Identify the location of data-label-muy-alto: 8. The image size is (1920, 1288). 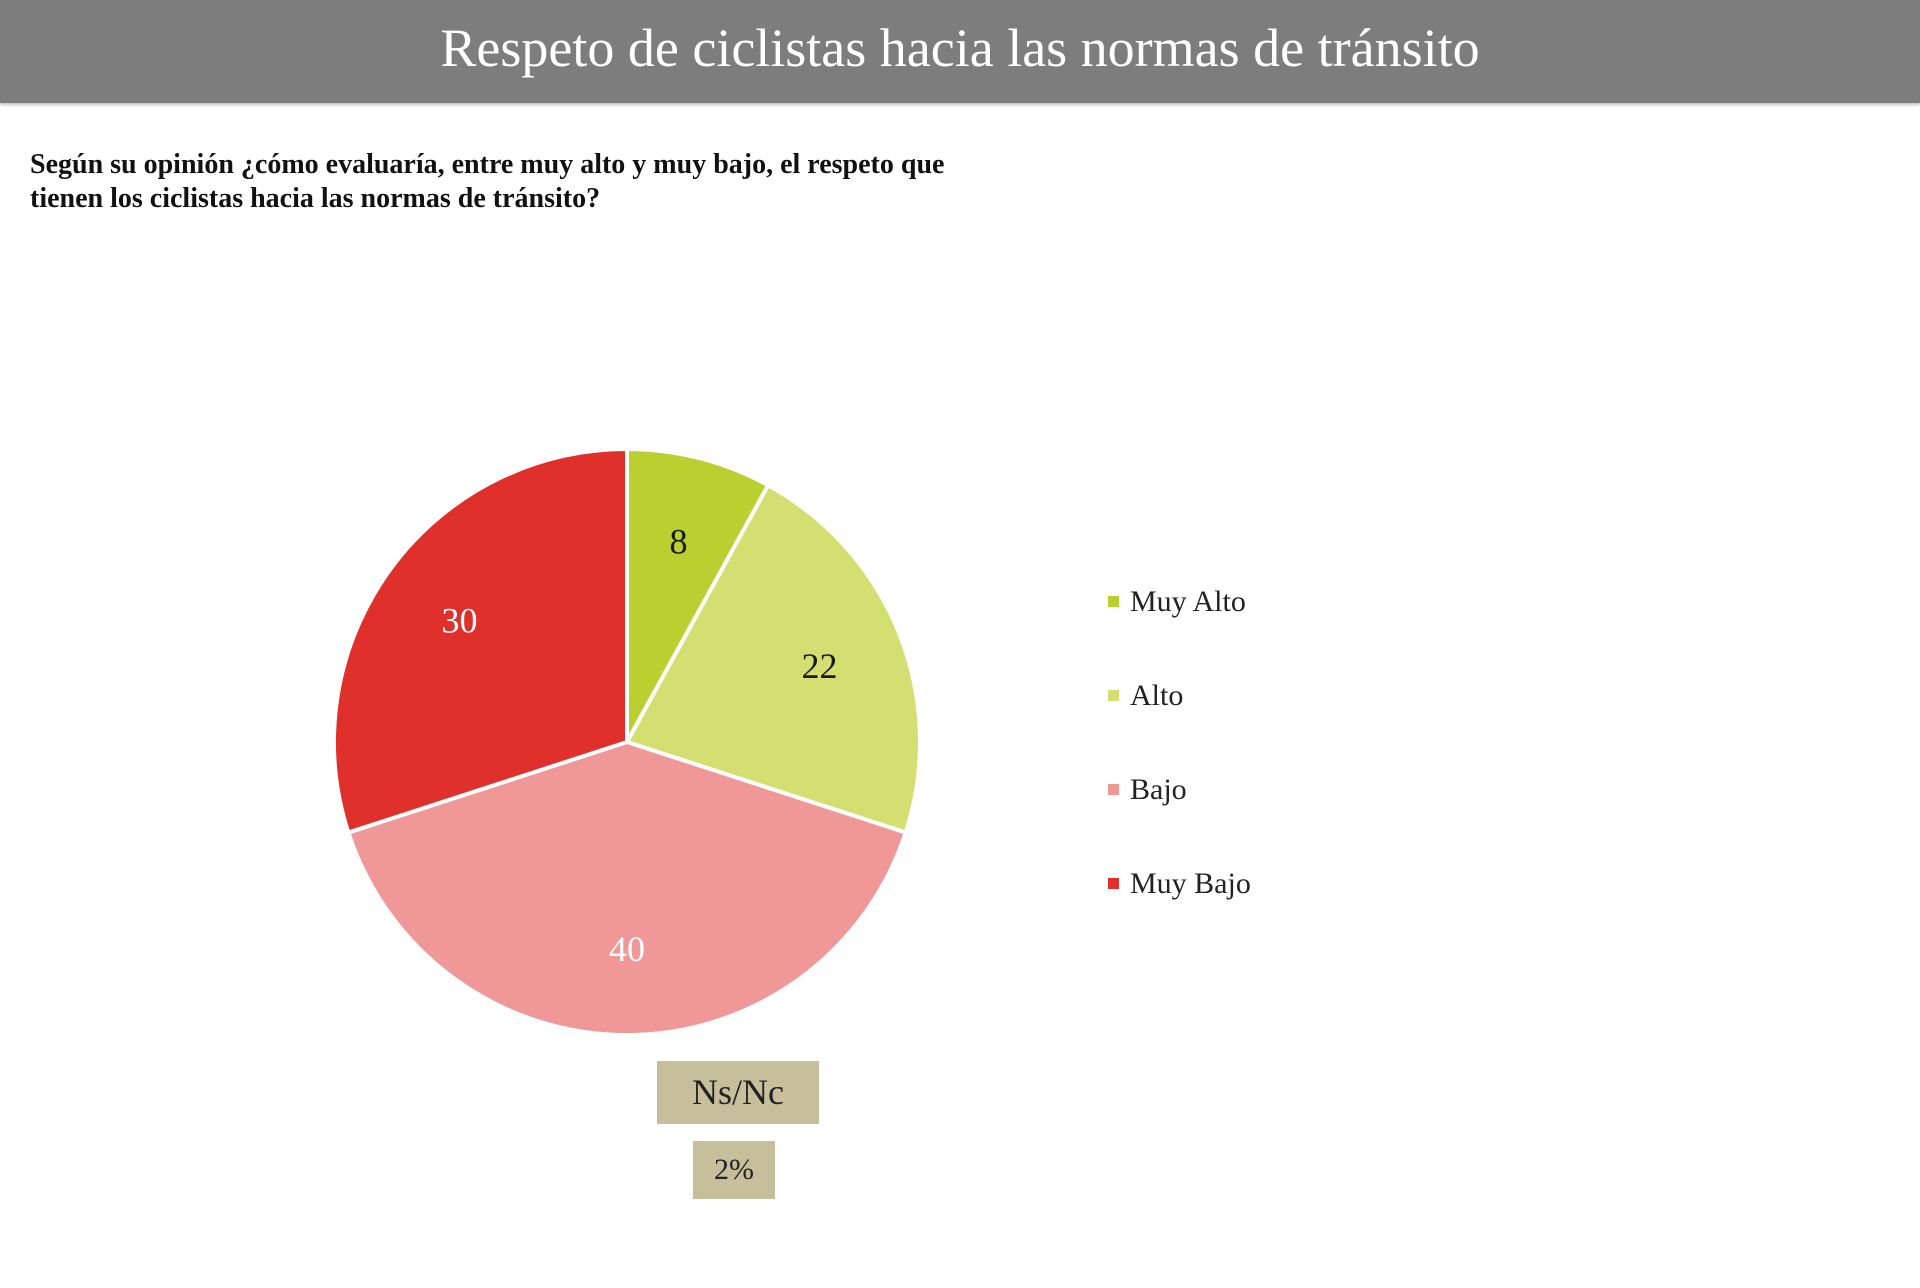
(678, 542).